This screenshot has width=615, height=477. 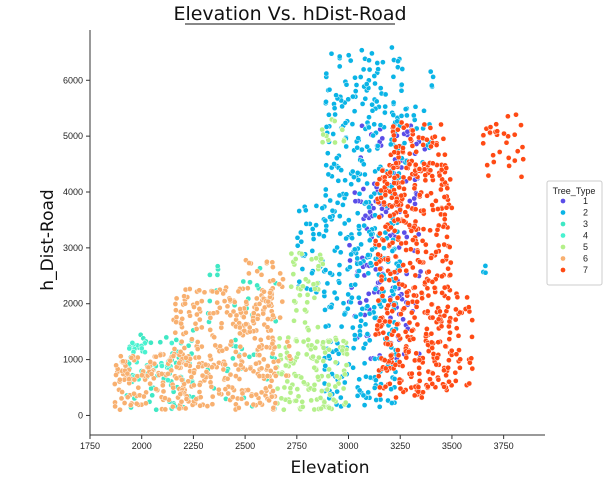 I want to click on legend-marker, so click(x=563, y=258).